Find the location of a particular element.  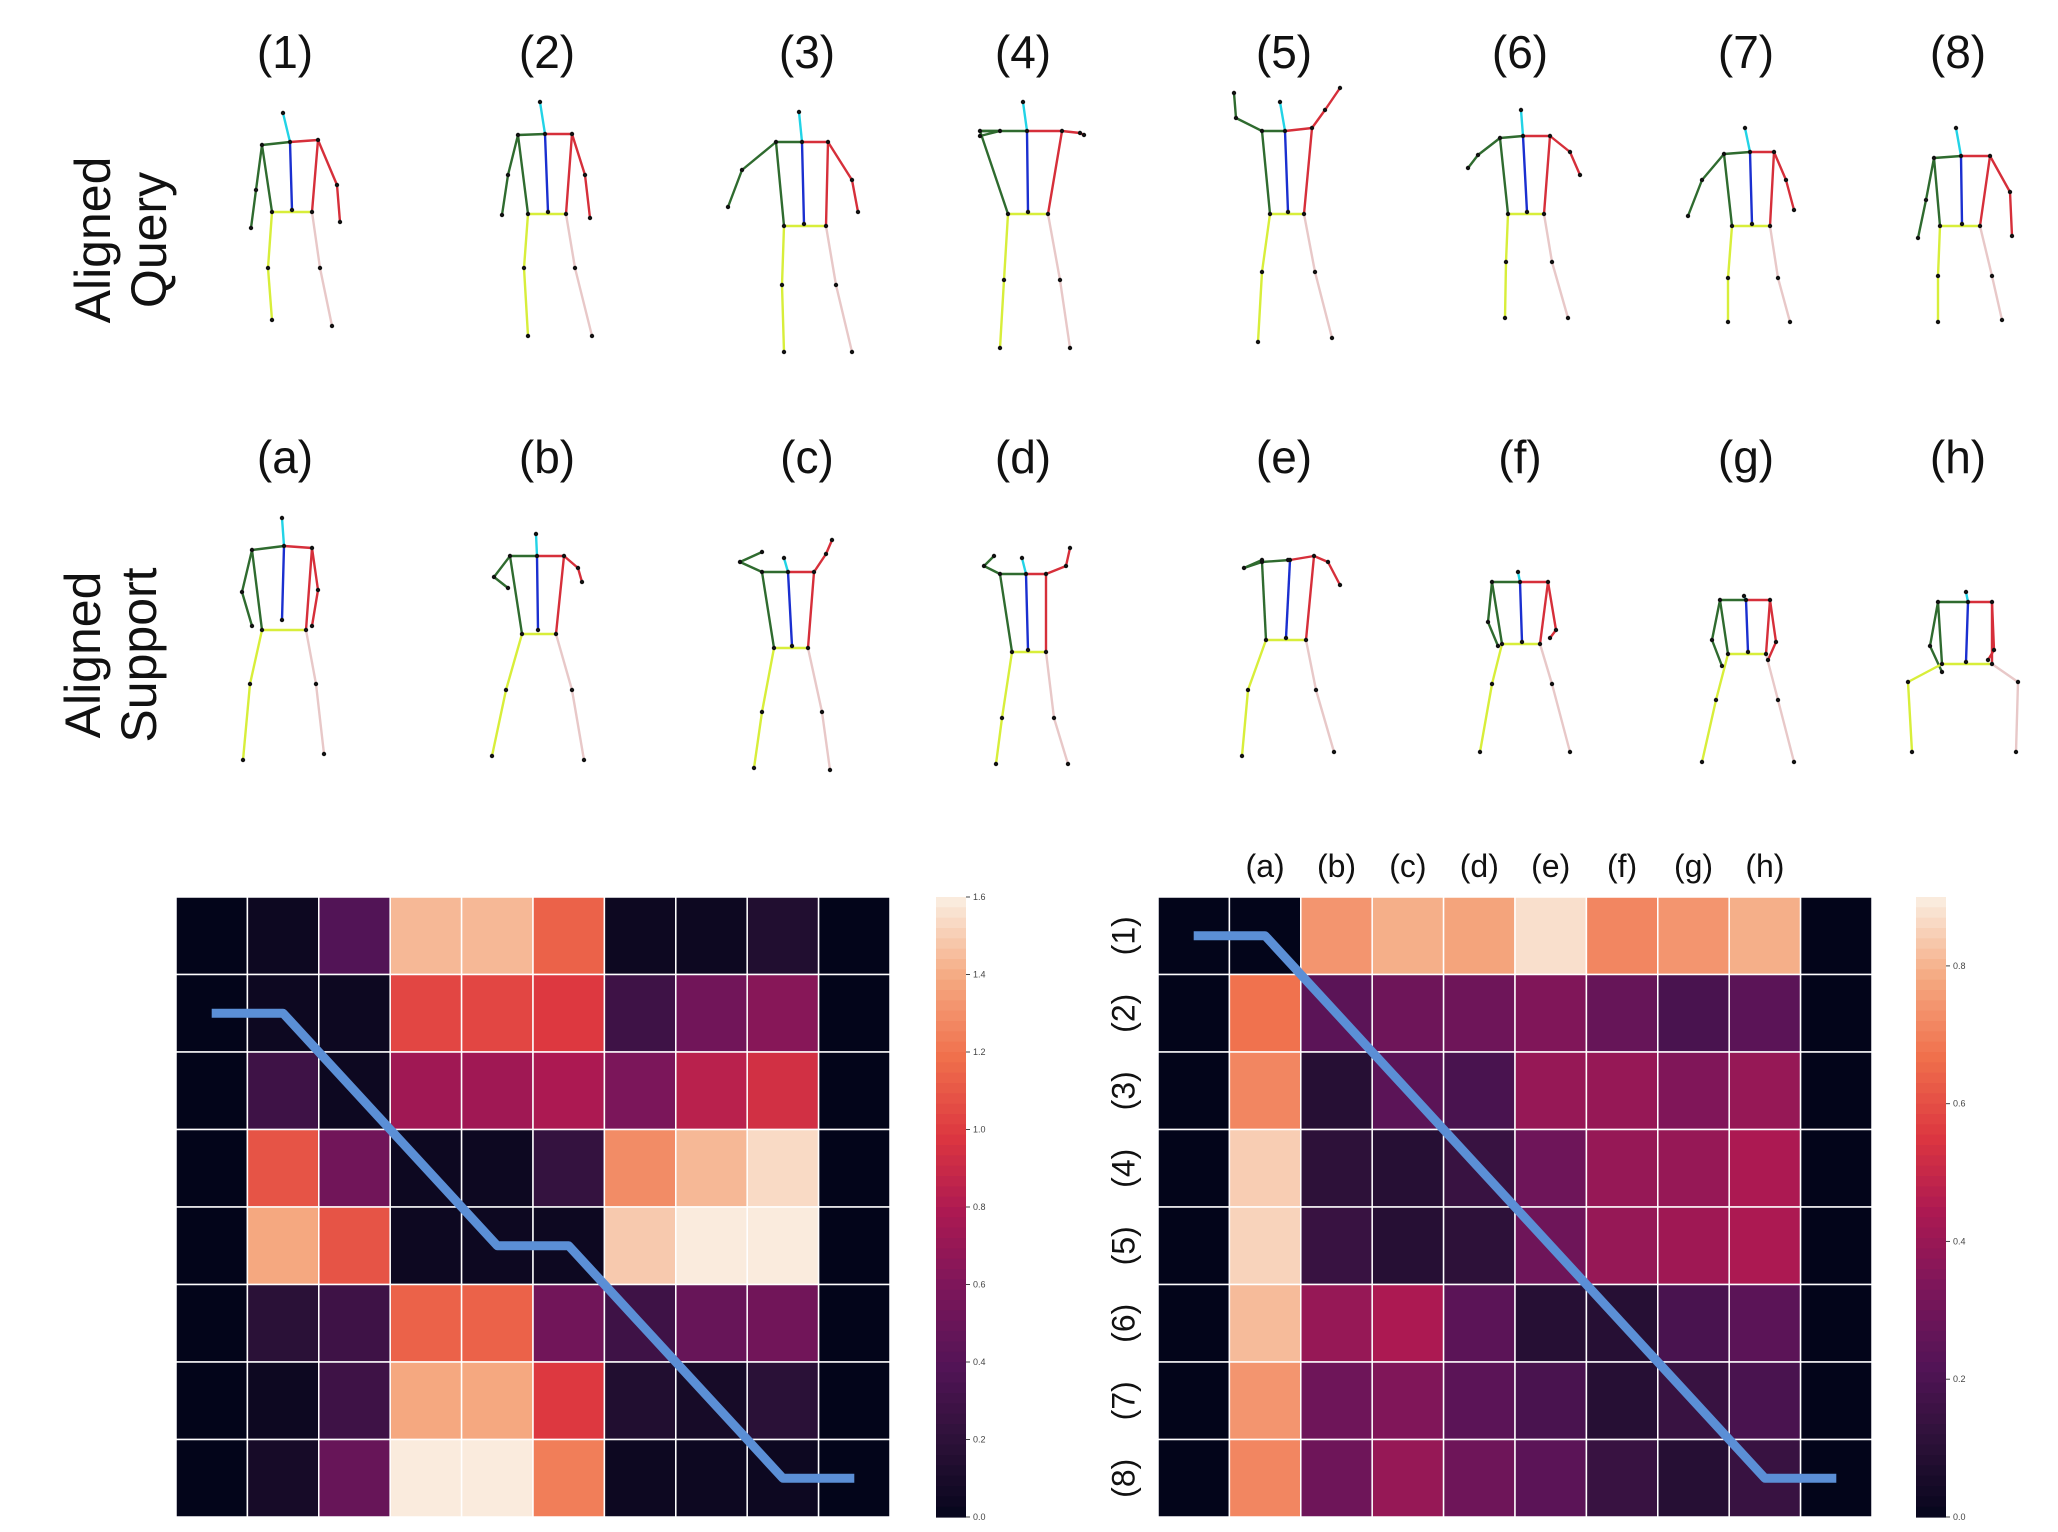

query-frame-label: (6) is located at coordinates (1520, 52).